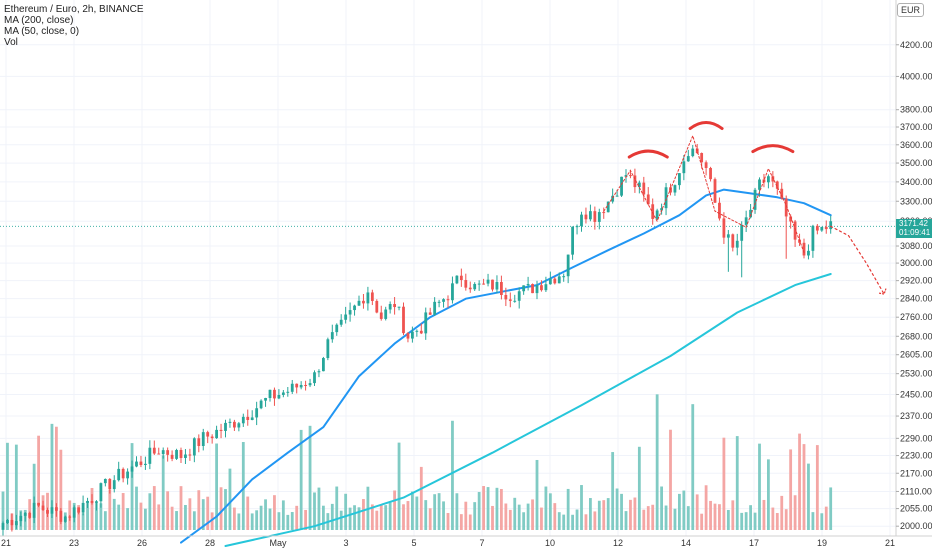 The image size is (932, 550). I want to click on price-tick-label: 2605.00, so click(916, 355).